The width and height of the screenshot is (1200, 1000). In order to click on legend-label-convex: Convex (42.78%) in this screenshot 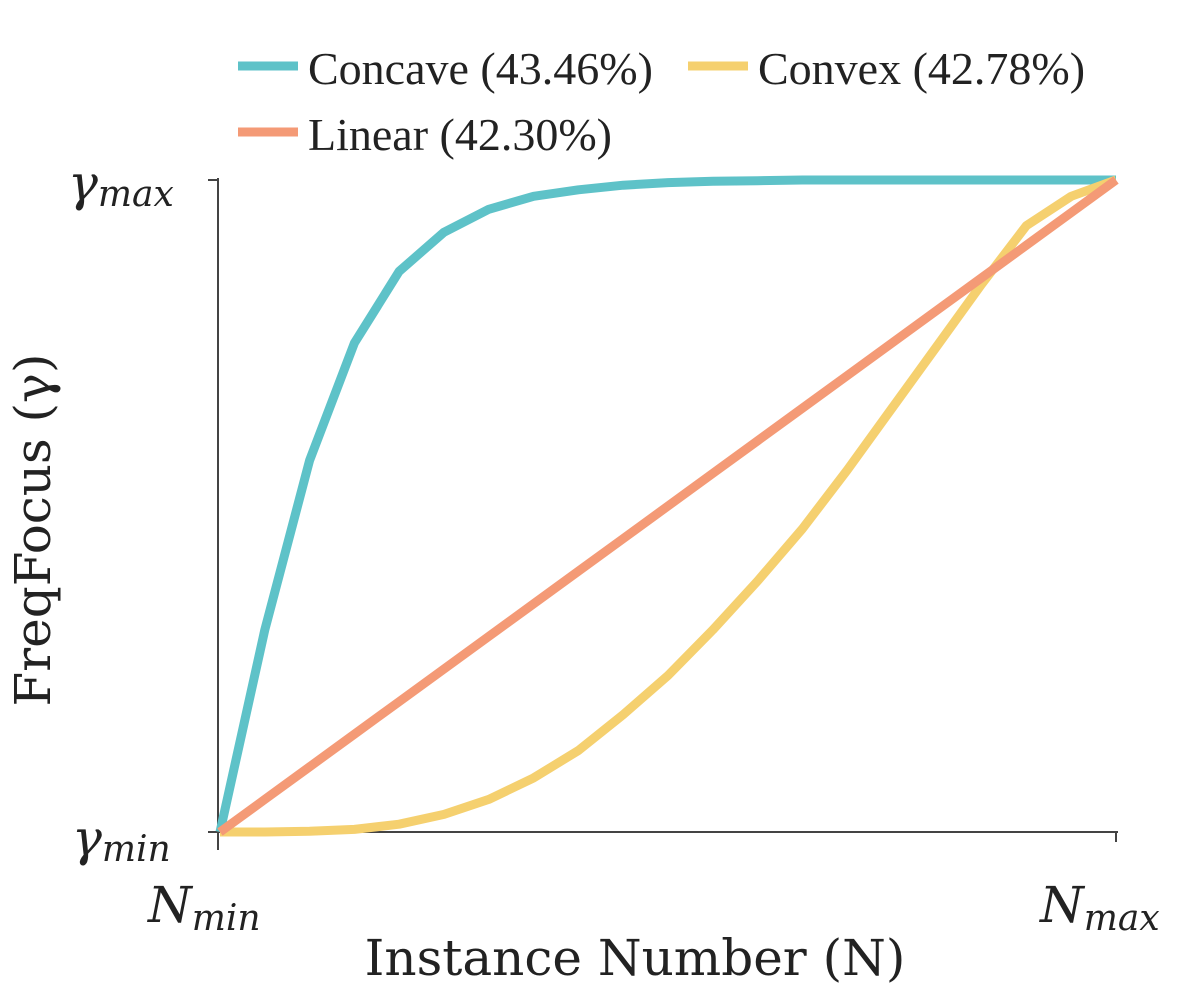, I will do `click(921, 68)`.